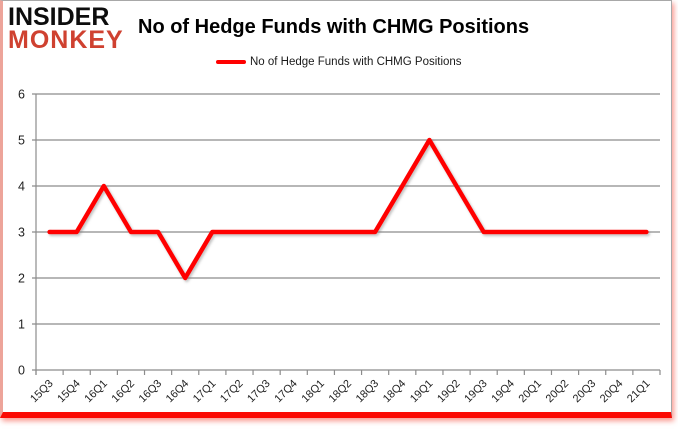 The width and height of the screenshot is (678, 431). I want to click on x-tick-label: 17Q2, so click(232, 392).